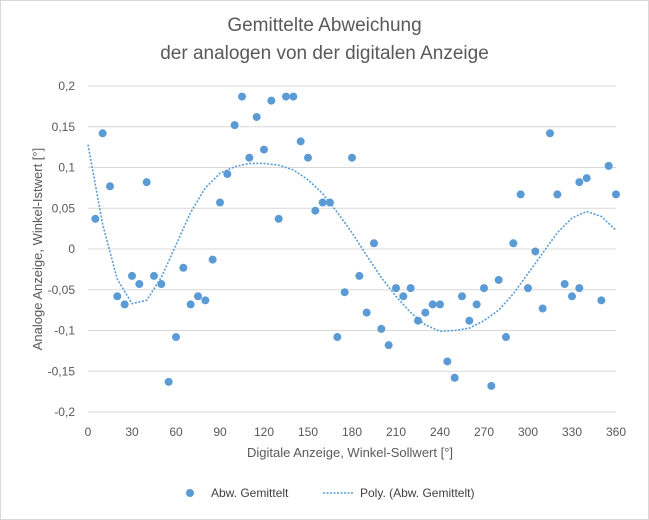  I want to click on x-tick-label: 300, so click(528, 432).